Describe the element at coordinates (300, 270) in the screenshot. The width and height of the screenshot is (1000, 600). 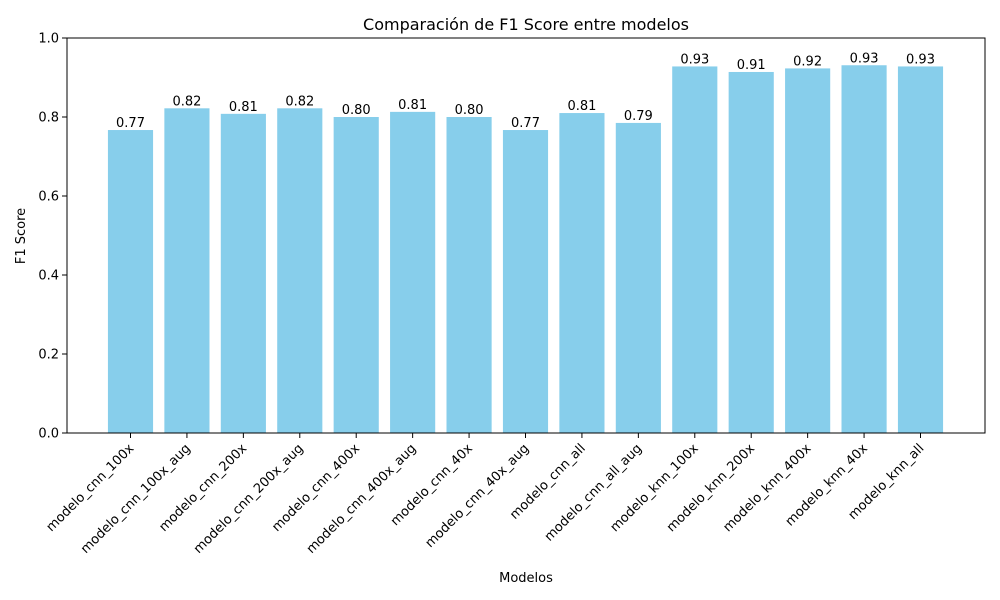
I see `bar-modelo_cnn_200x_aug` at that location.